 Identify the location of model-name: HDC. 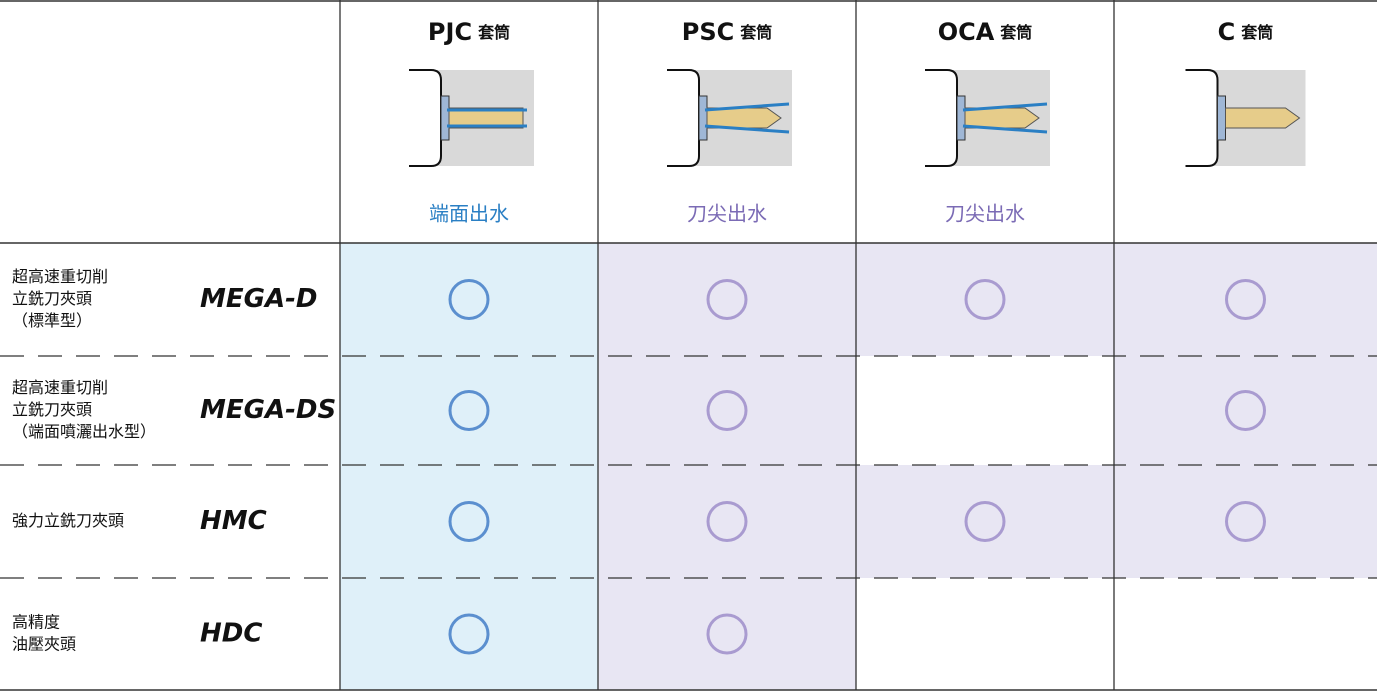
(231, 634).